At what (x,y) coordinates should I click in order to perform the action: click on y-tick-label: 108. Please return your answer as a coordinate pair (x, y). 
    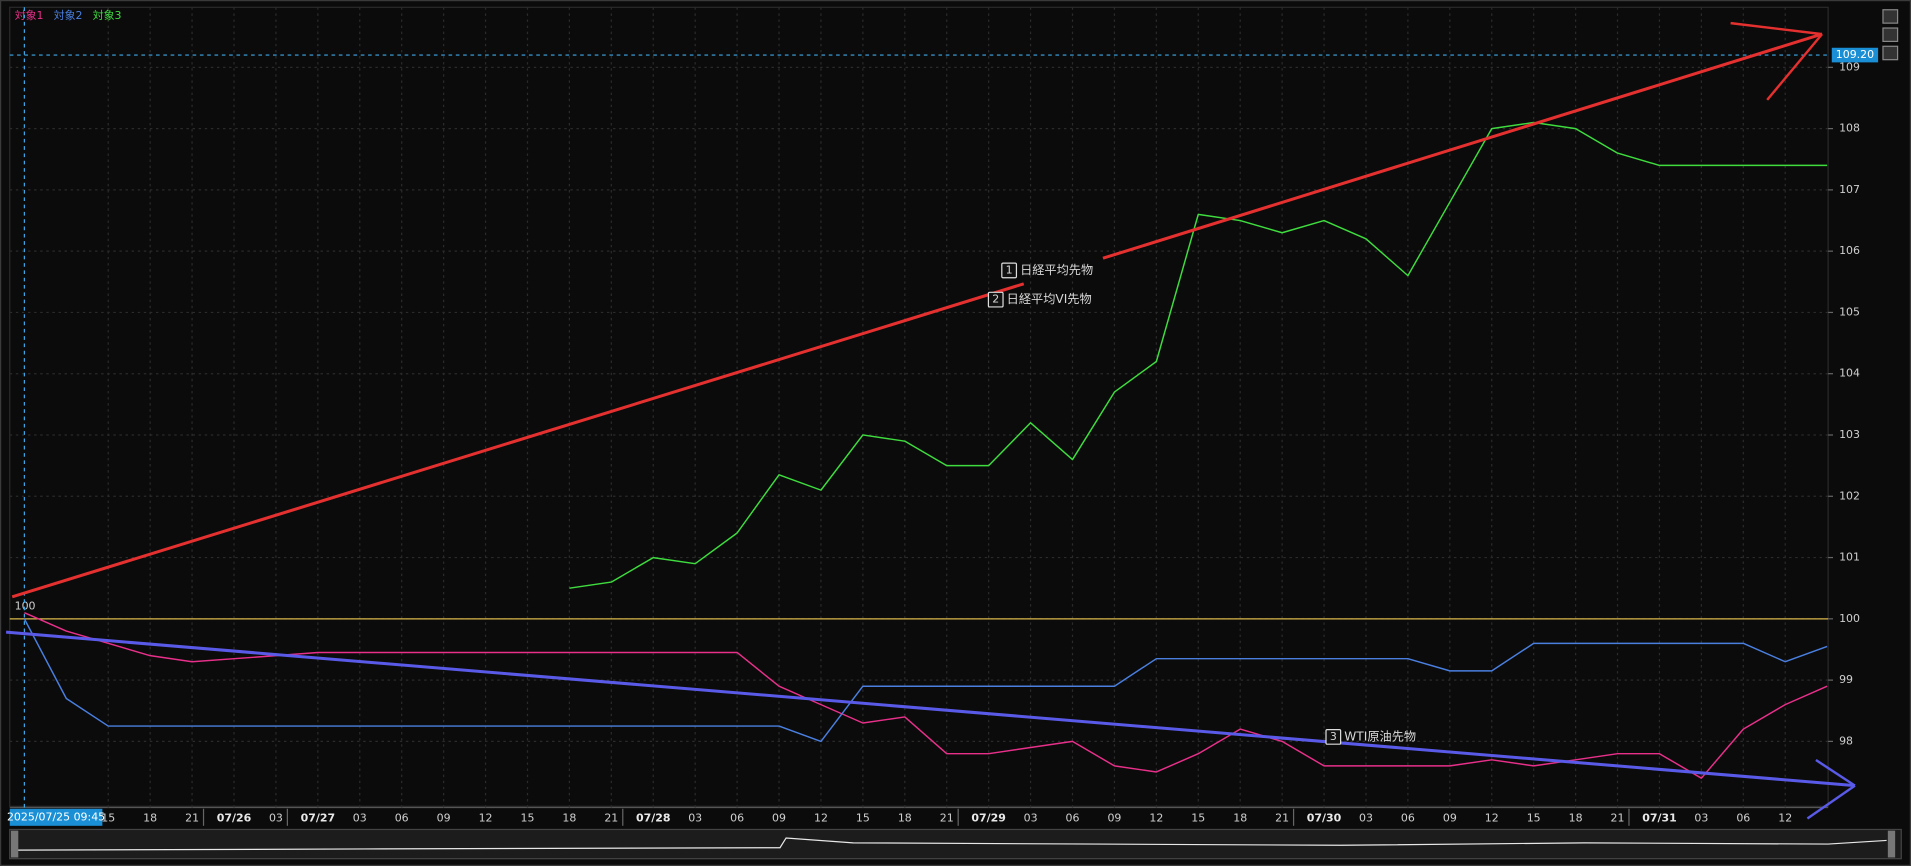
    Looking at the image, I should click on (1849, 128).